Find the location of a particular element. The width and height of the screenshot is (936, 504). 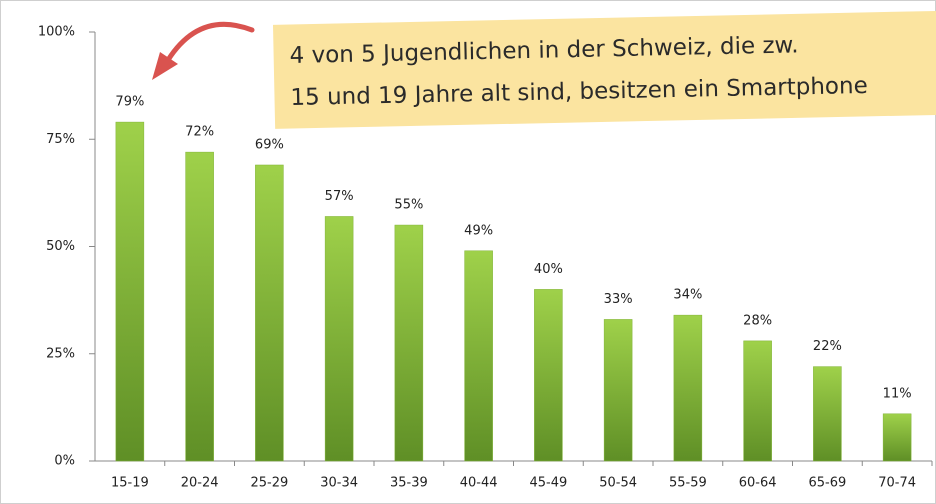

value-label: 79% is located at coordinates (129, 102).